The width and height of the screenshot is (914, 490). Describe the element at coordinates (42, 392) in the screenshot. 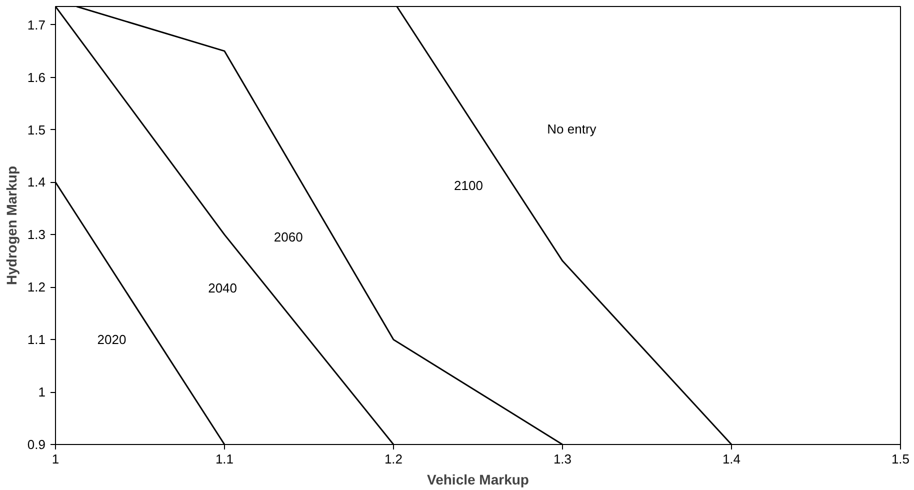

I see `y-tick-label: 1` at that location.